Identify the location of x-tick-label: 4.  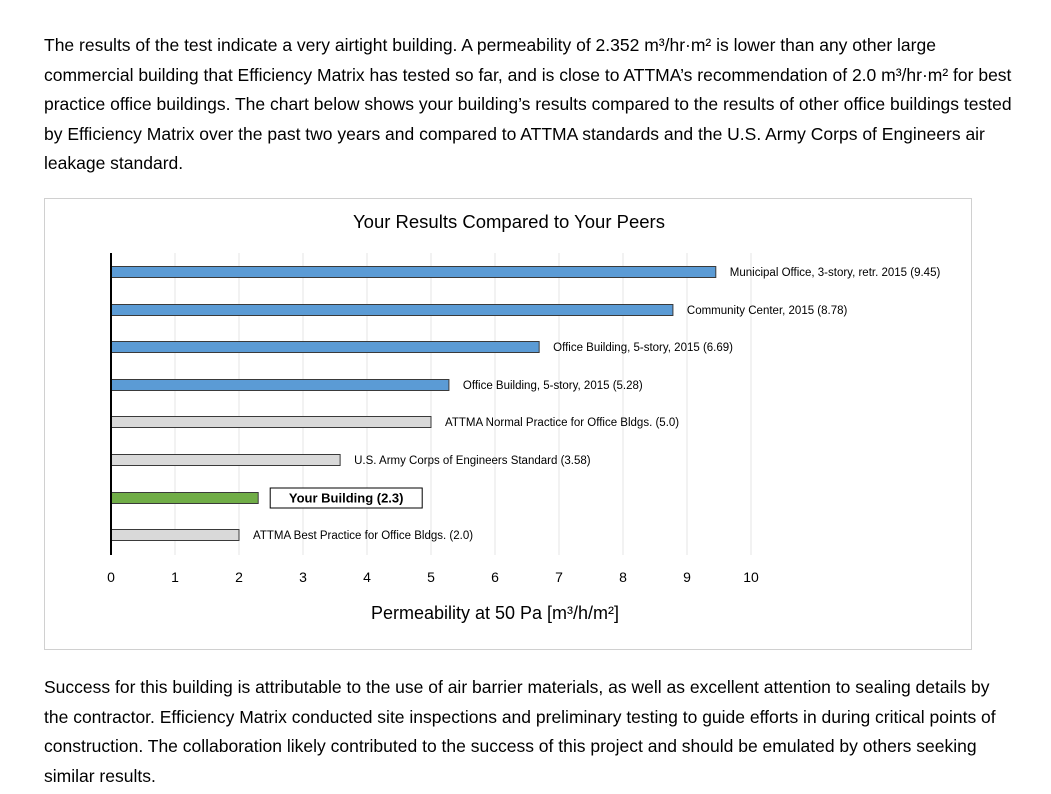
(367, 577).